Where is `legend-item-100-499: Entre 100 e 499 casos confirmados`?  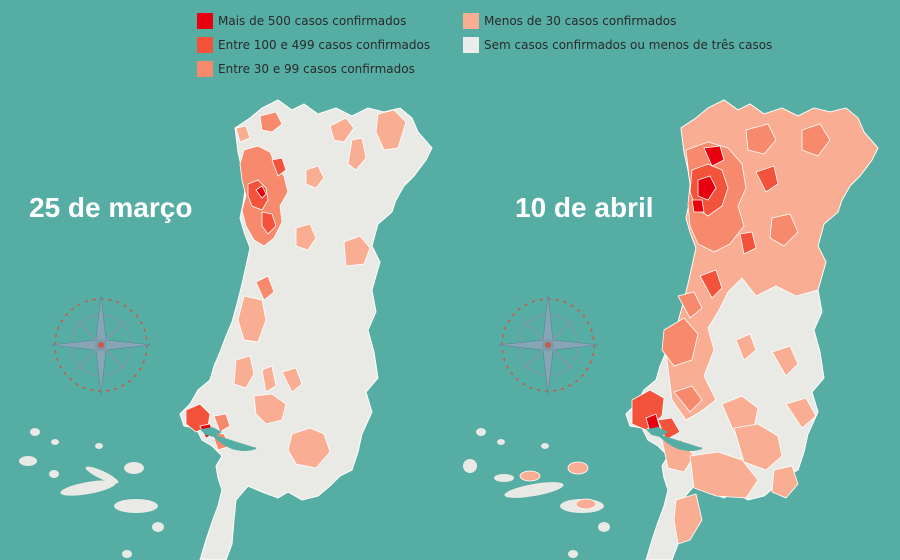 legend-item-100-499: Entre 100 e 499 casos confirmados is located at coordinates (313, 45).